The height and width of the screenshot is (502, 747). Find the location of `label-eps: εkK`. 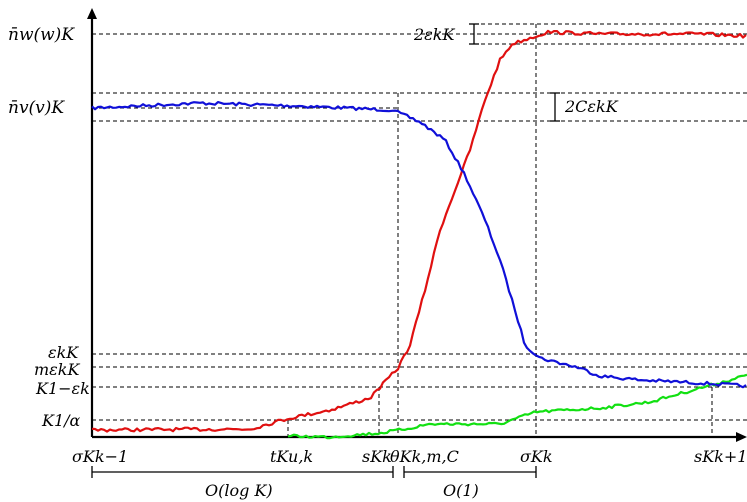

label-eps: εkK is located at coordinates (63, 352).